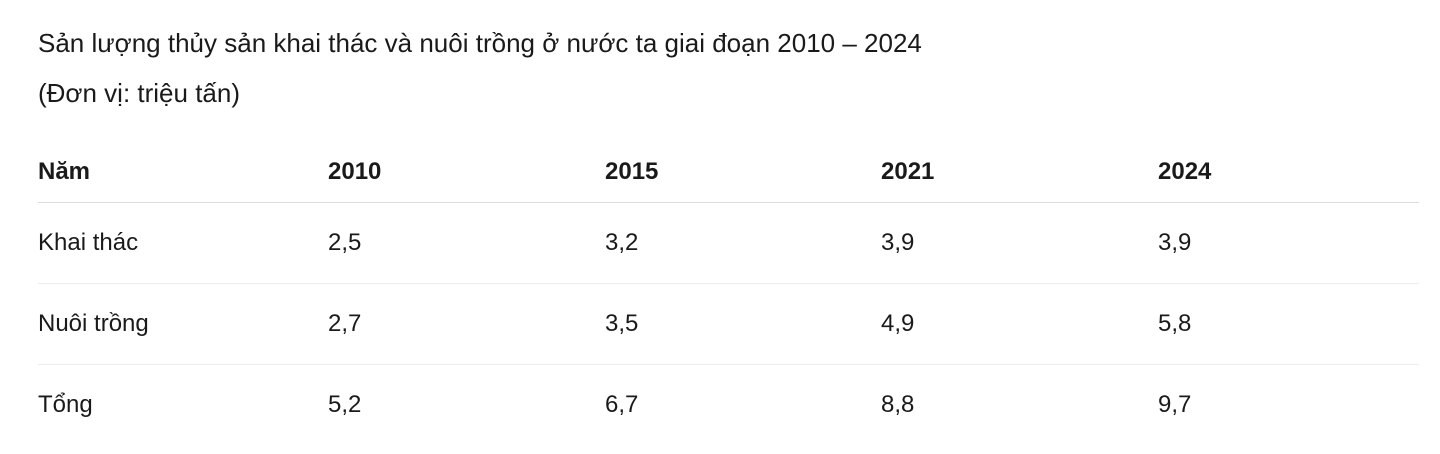 This screenshot has width=1440, height=454. I want to click on table-header-row: Năm 2010 2015 2021 2024, so click(728, 172).